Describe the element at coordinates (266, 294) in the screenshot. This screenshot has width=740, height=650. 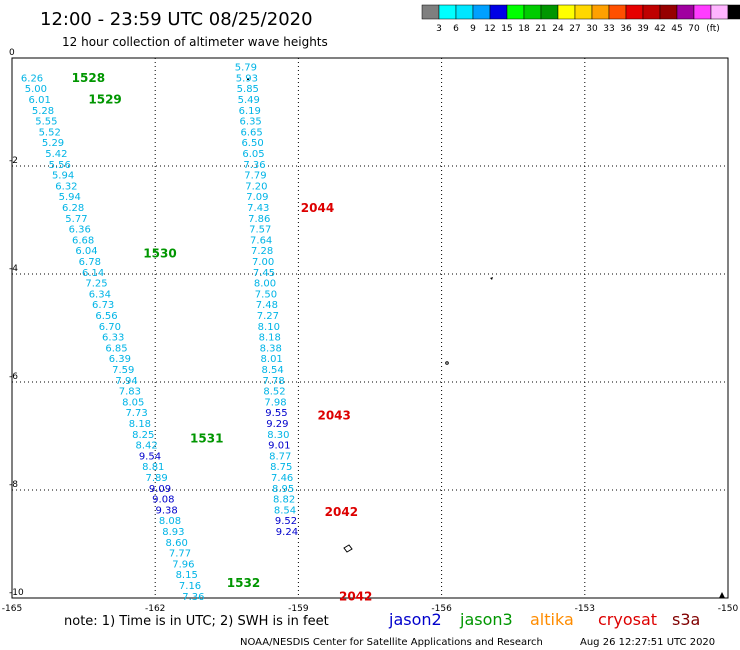
I see `swh-value: 7.50` at that location.